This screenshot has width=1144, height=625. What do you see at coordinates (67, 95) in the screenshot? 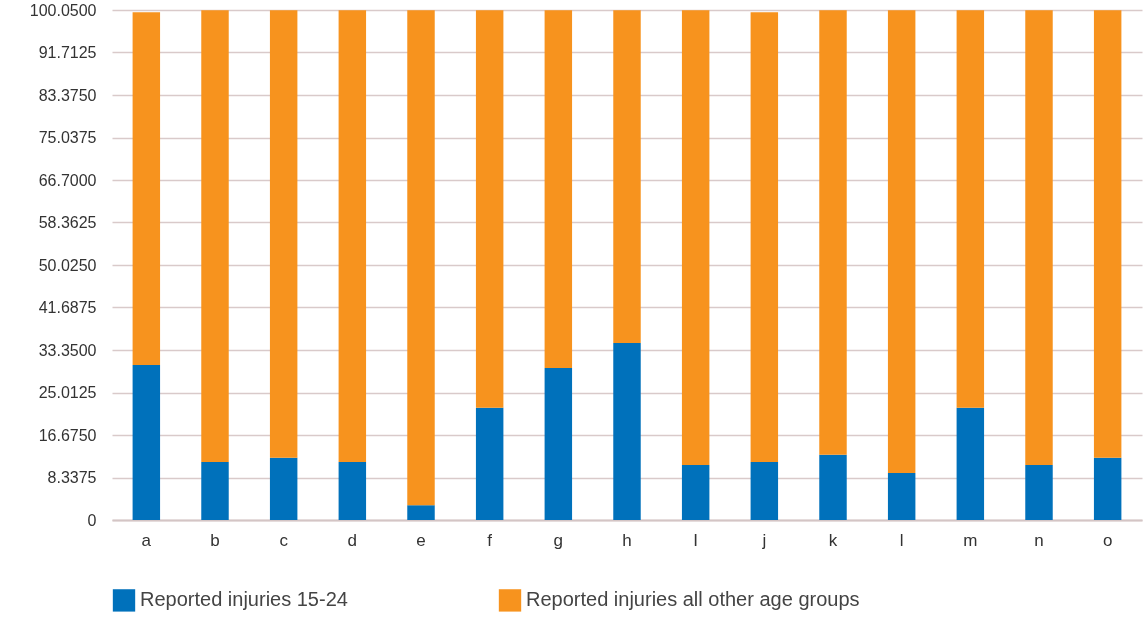
I see `y-tick-label: 83.3750` at bounding box center [67, 95].